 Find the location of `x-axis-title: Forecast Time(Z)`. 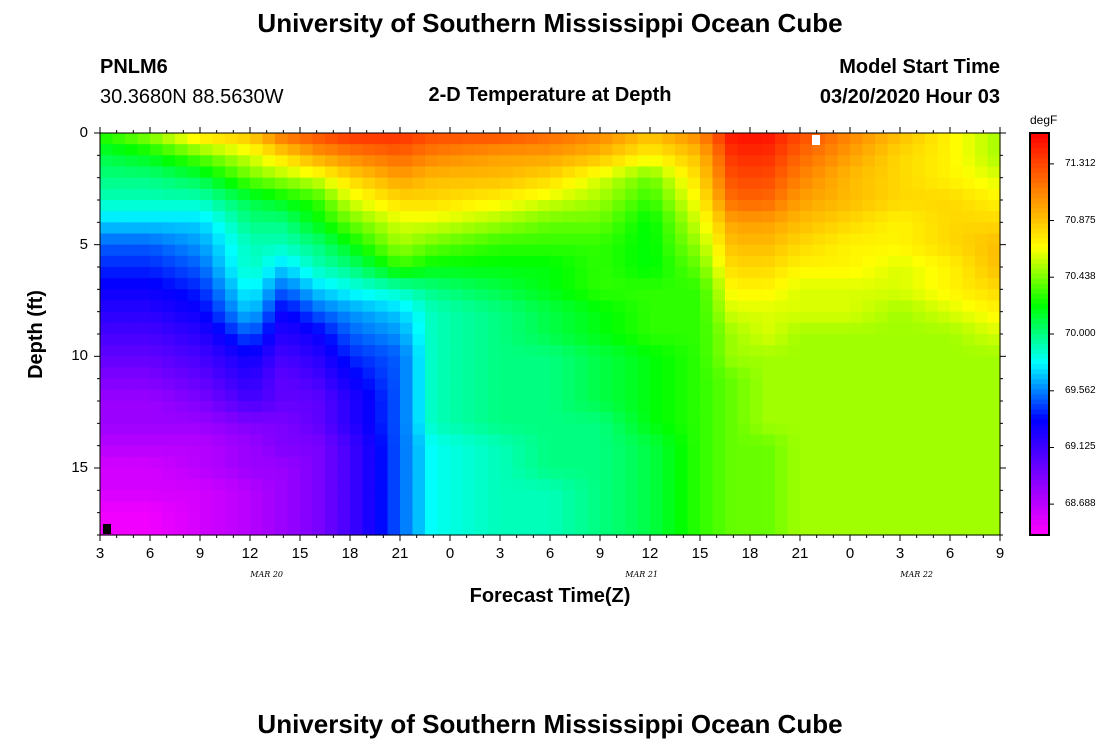

x-axis-title: Forecast Time(Z) is located at coordinates (550, 596).